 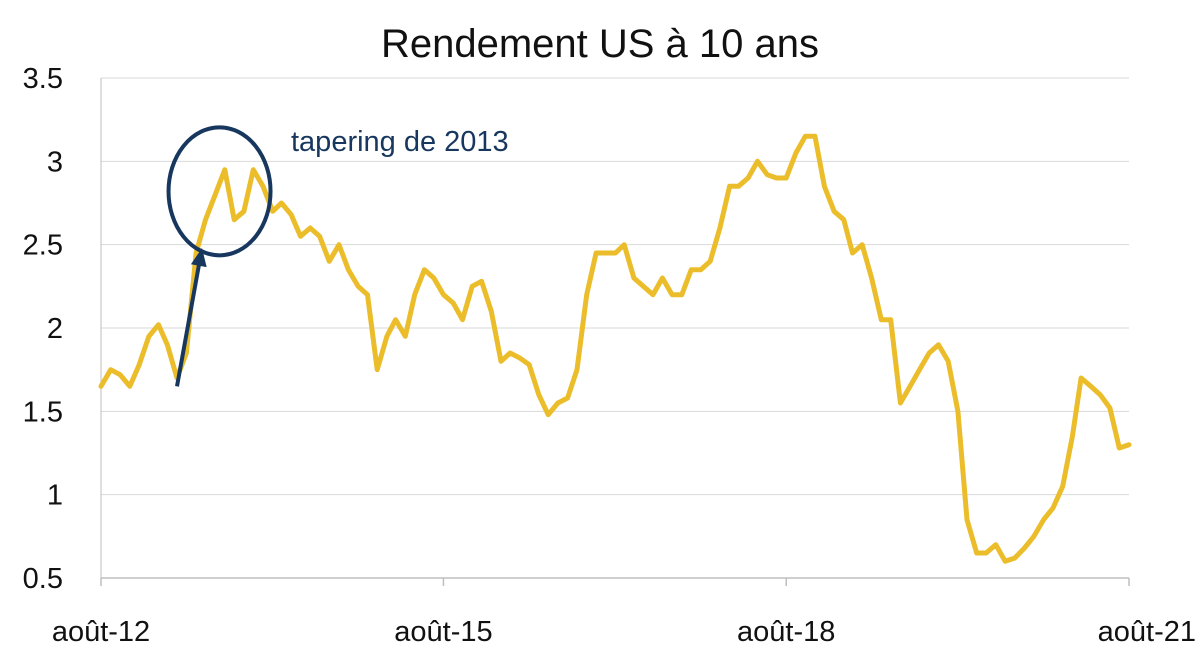 What do you see at coordinates (219, 191) in the screenshot?
I see `annotation-circle` at bounding box center [219, 191].